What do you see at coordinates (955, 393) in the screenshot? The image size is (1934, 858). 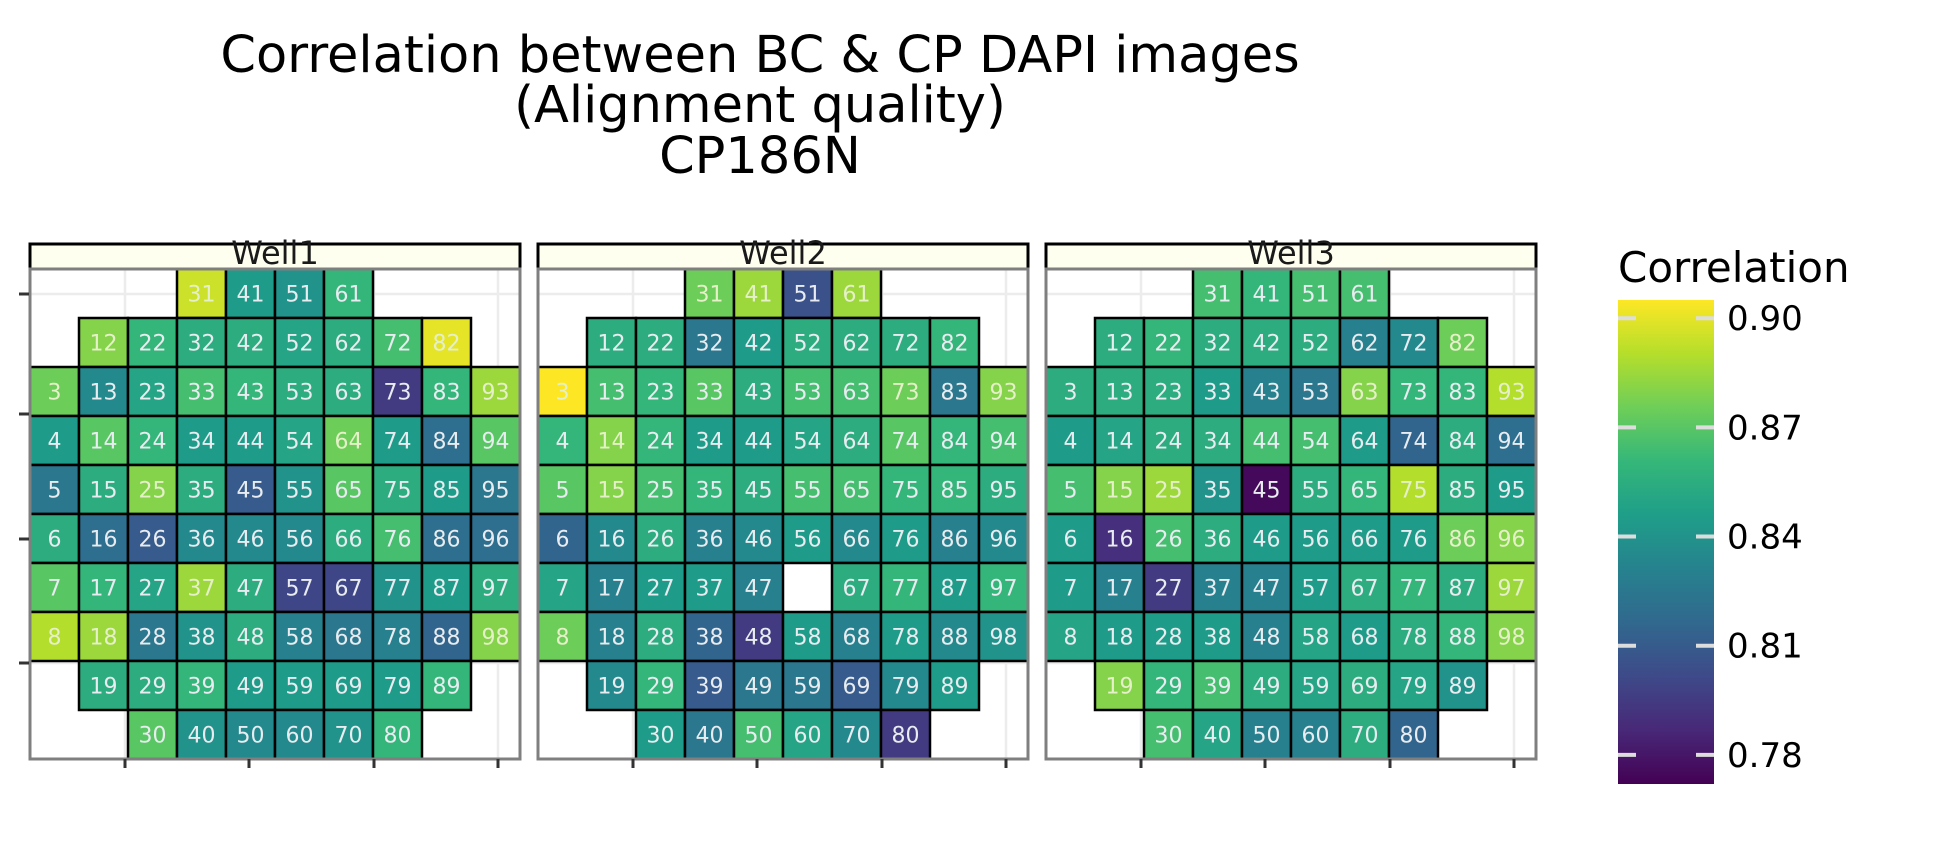 I see `cell-label: 83` at bounding box center [955, 393].